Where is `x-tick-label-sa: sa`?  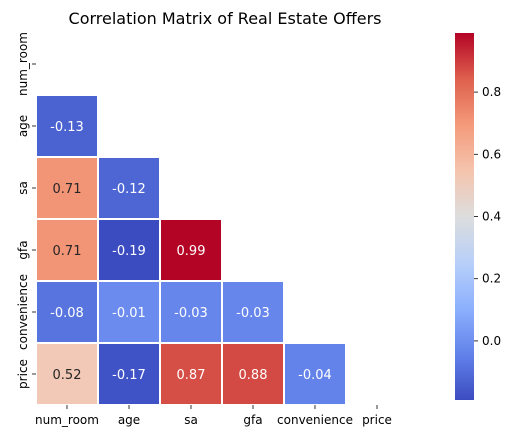 x-tick-label-sa: sa is located at coordinates (191, 420).